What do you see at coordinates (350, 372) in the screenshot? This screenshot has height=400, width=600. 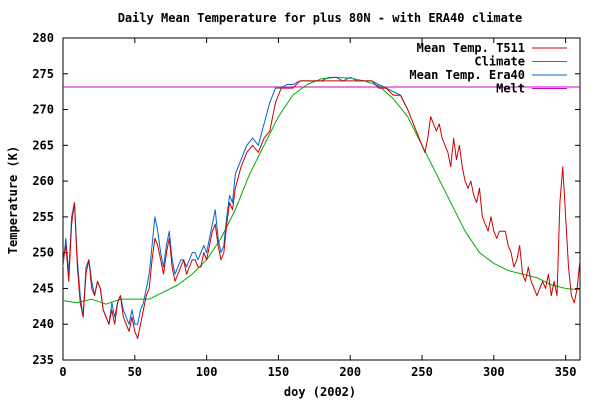 I see `x-tick-label: 200` at bounding box center [350, 372].